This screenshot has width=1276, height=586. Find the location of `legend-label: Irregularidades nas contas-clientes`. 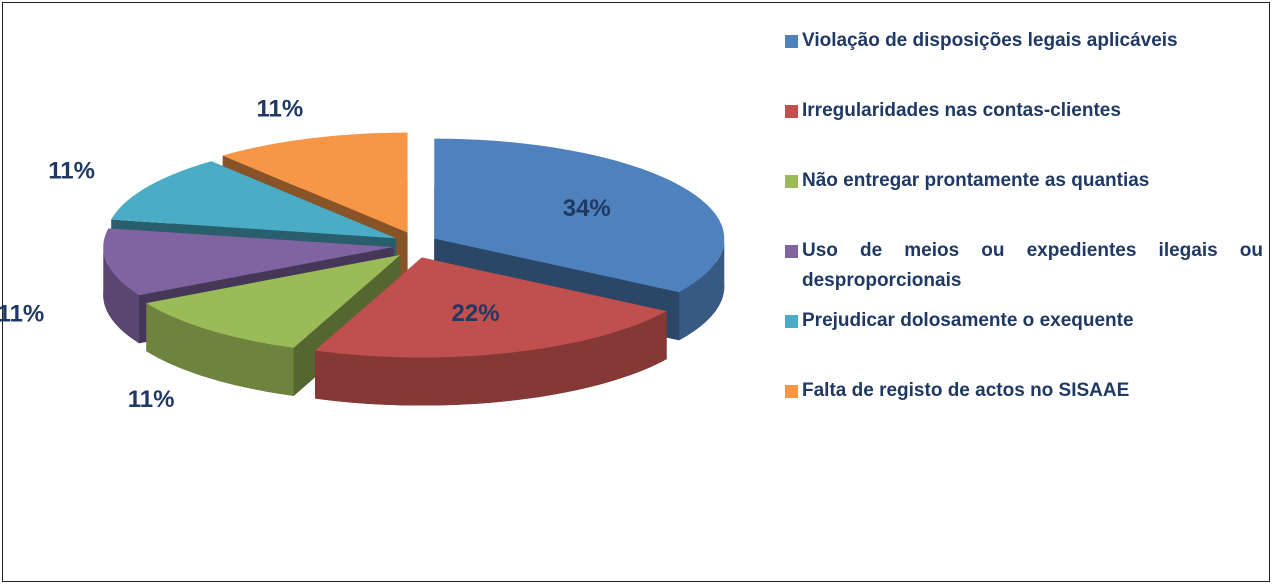

legend-label: Irregularidades nas contas-clientes is located at coordinates (961, 110).